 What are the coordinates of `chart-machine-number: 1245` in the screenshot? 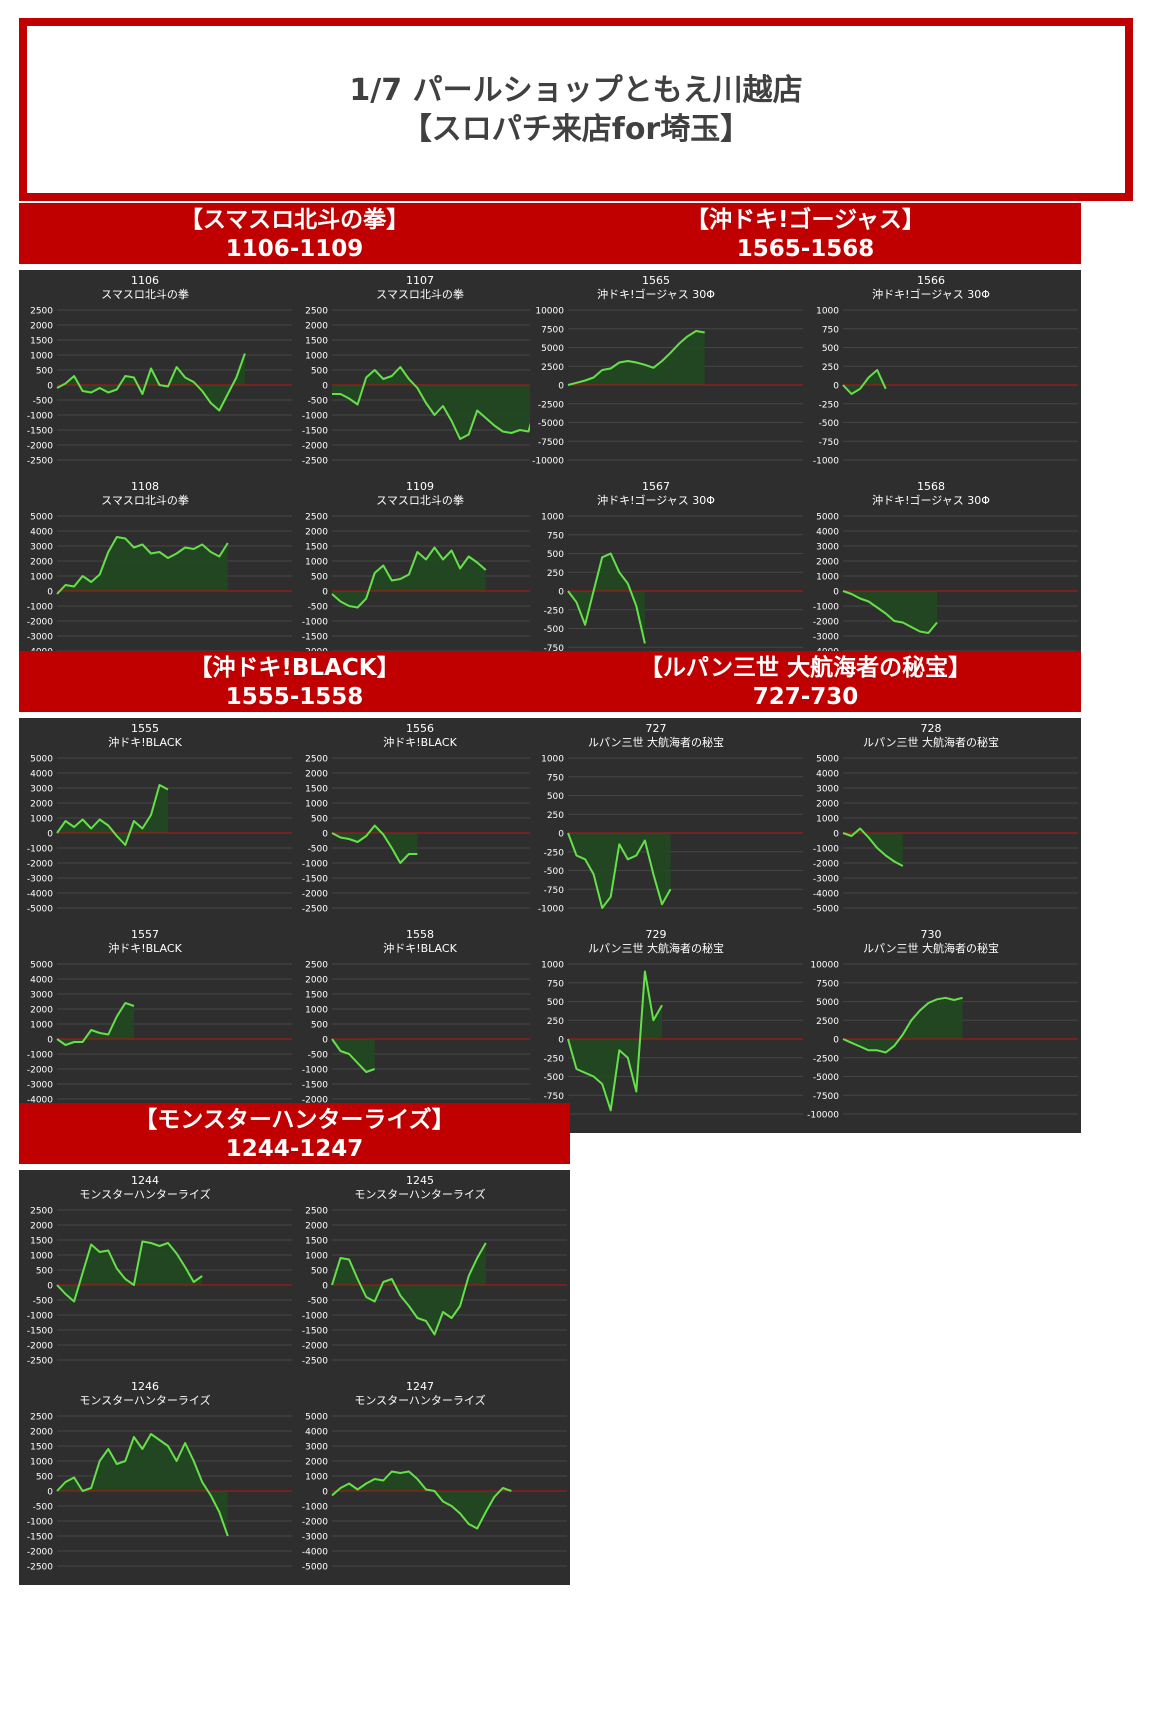 It's located at (420, 1180).